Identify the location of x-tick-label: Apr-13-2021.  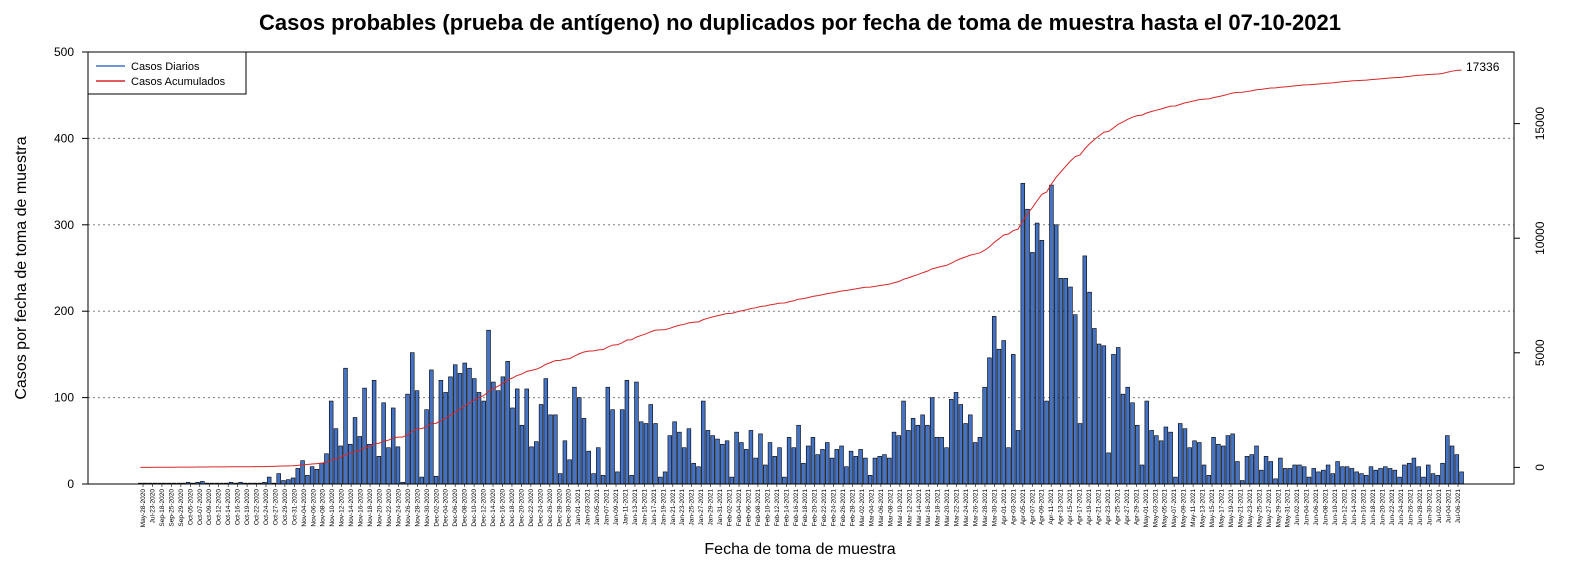
(1061, 507).